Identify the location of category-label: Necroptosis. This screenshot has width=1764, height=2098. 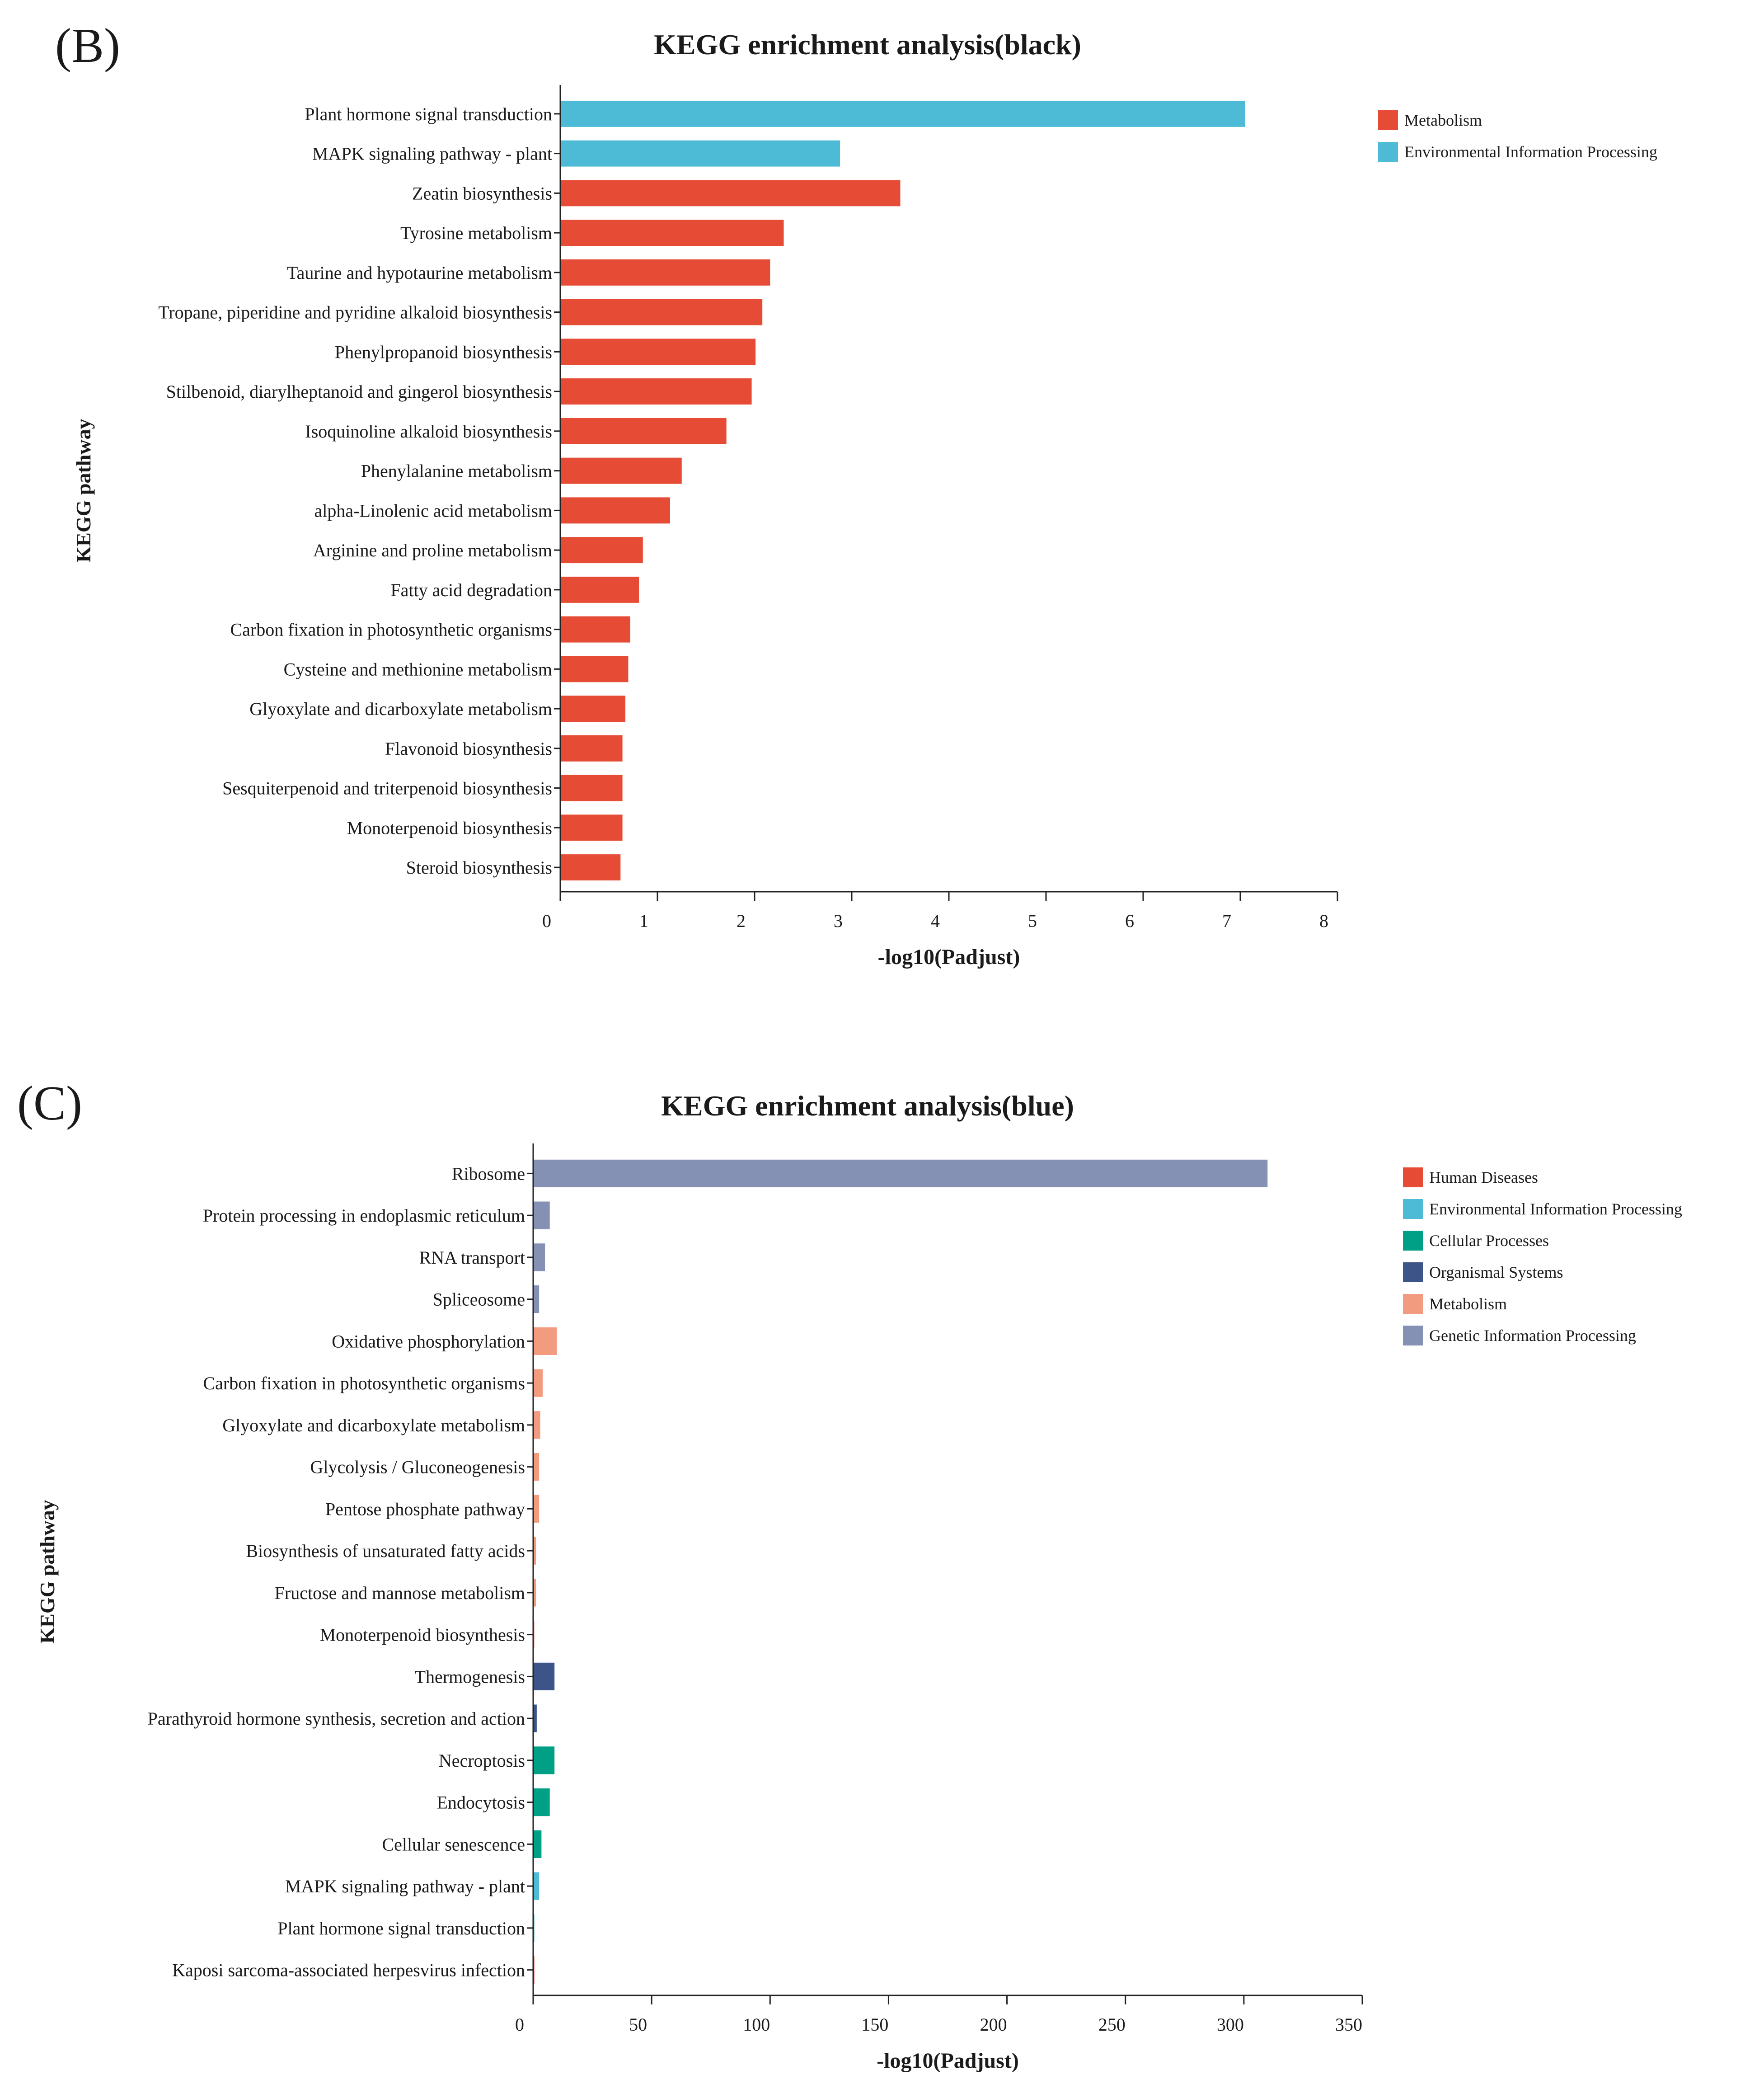
(482, 1760).